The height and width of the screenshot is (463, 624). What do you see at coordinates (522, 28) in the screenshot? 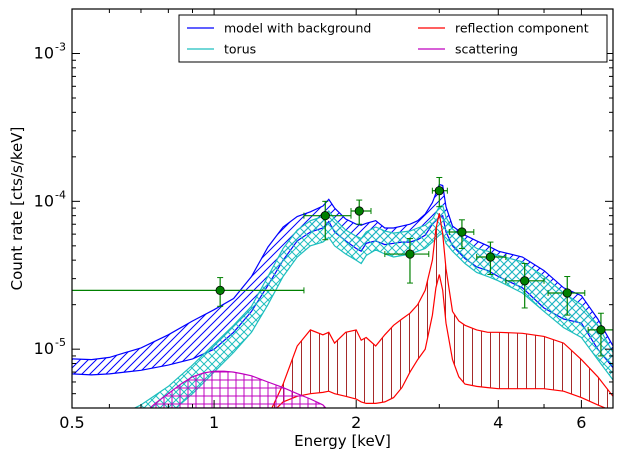
I see `legend-label-reflection-component: reflection component` at bounding box center [522, 28].